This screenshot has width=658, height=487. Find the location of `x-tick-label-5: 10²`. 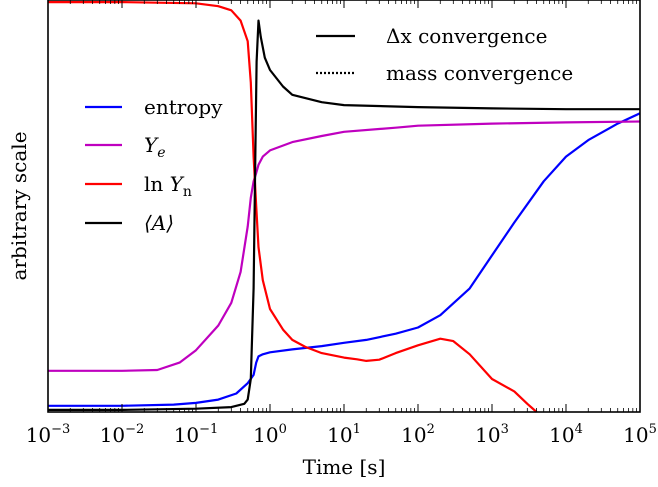

x-tick-label-5: 10² is located at coordinates (418, 434).